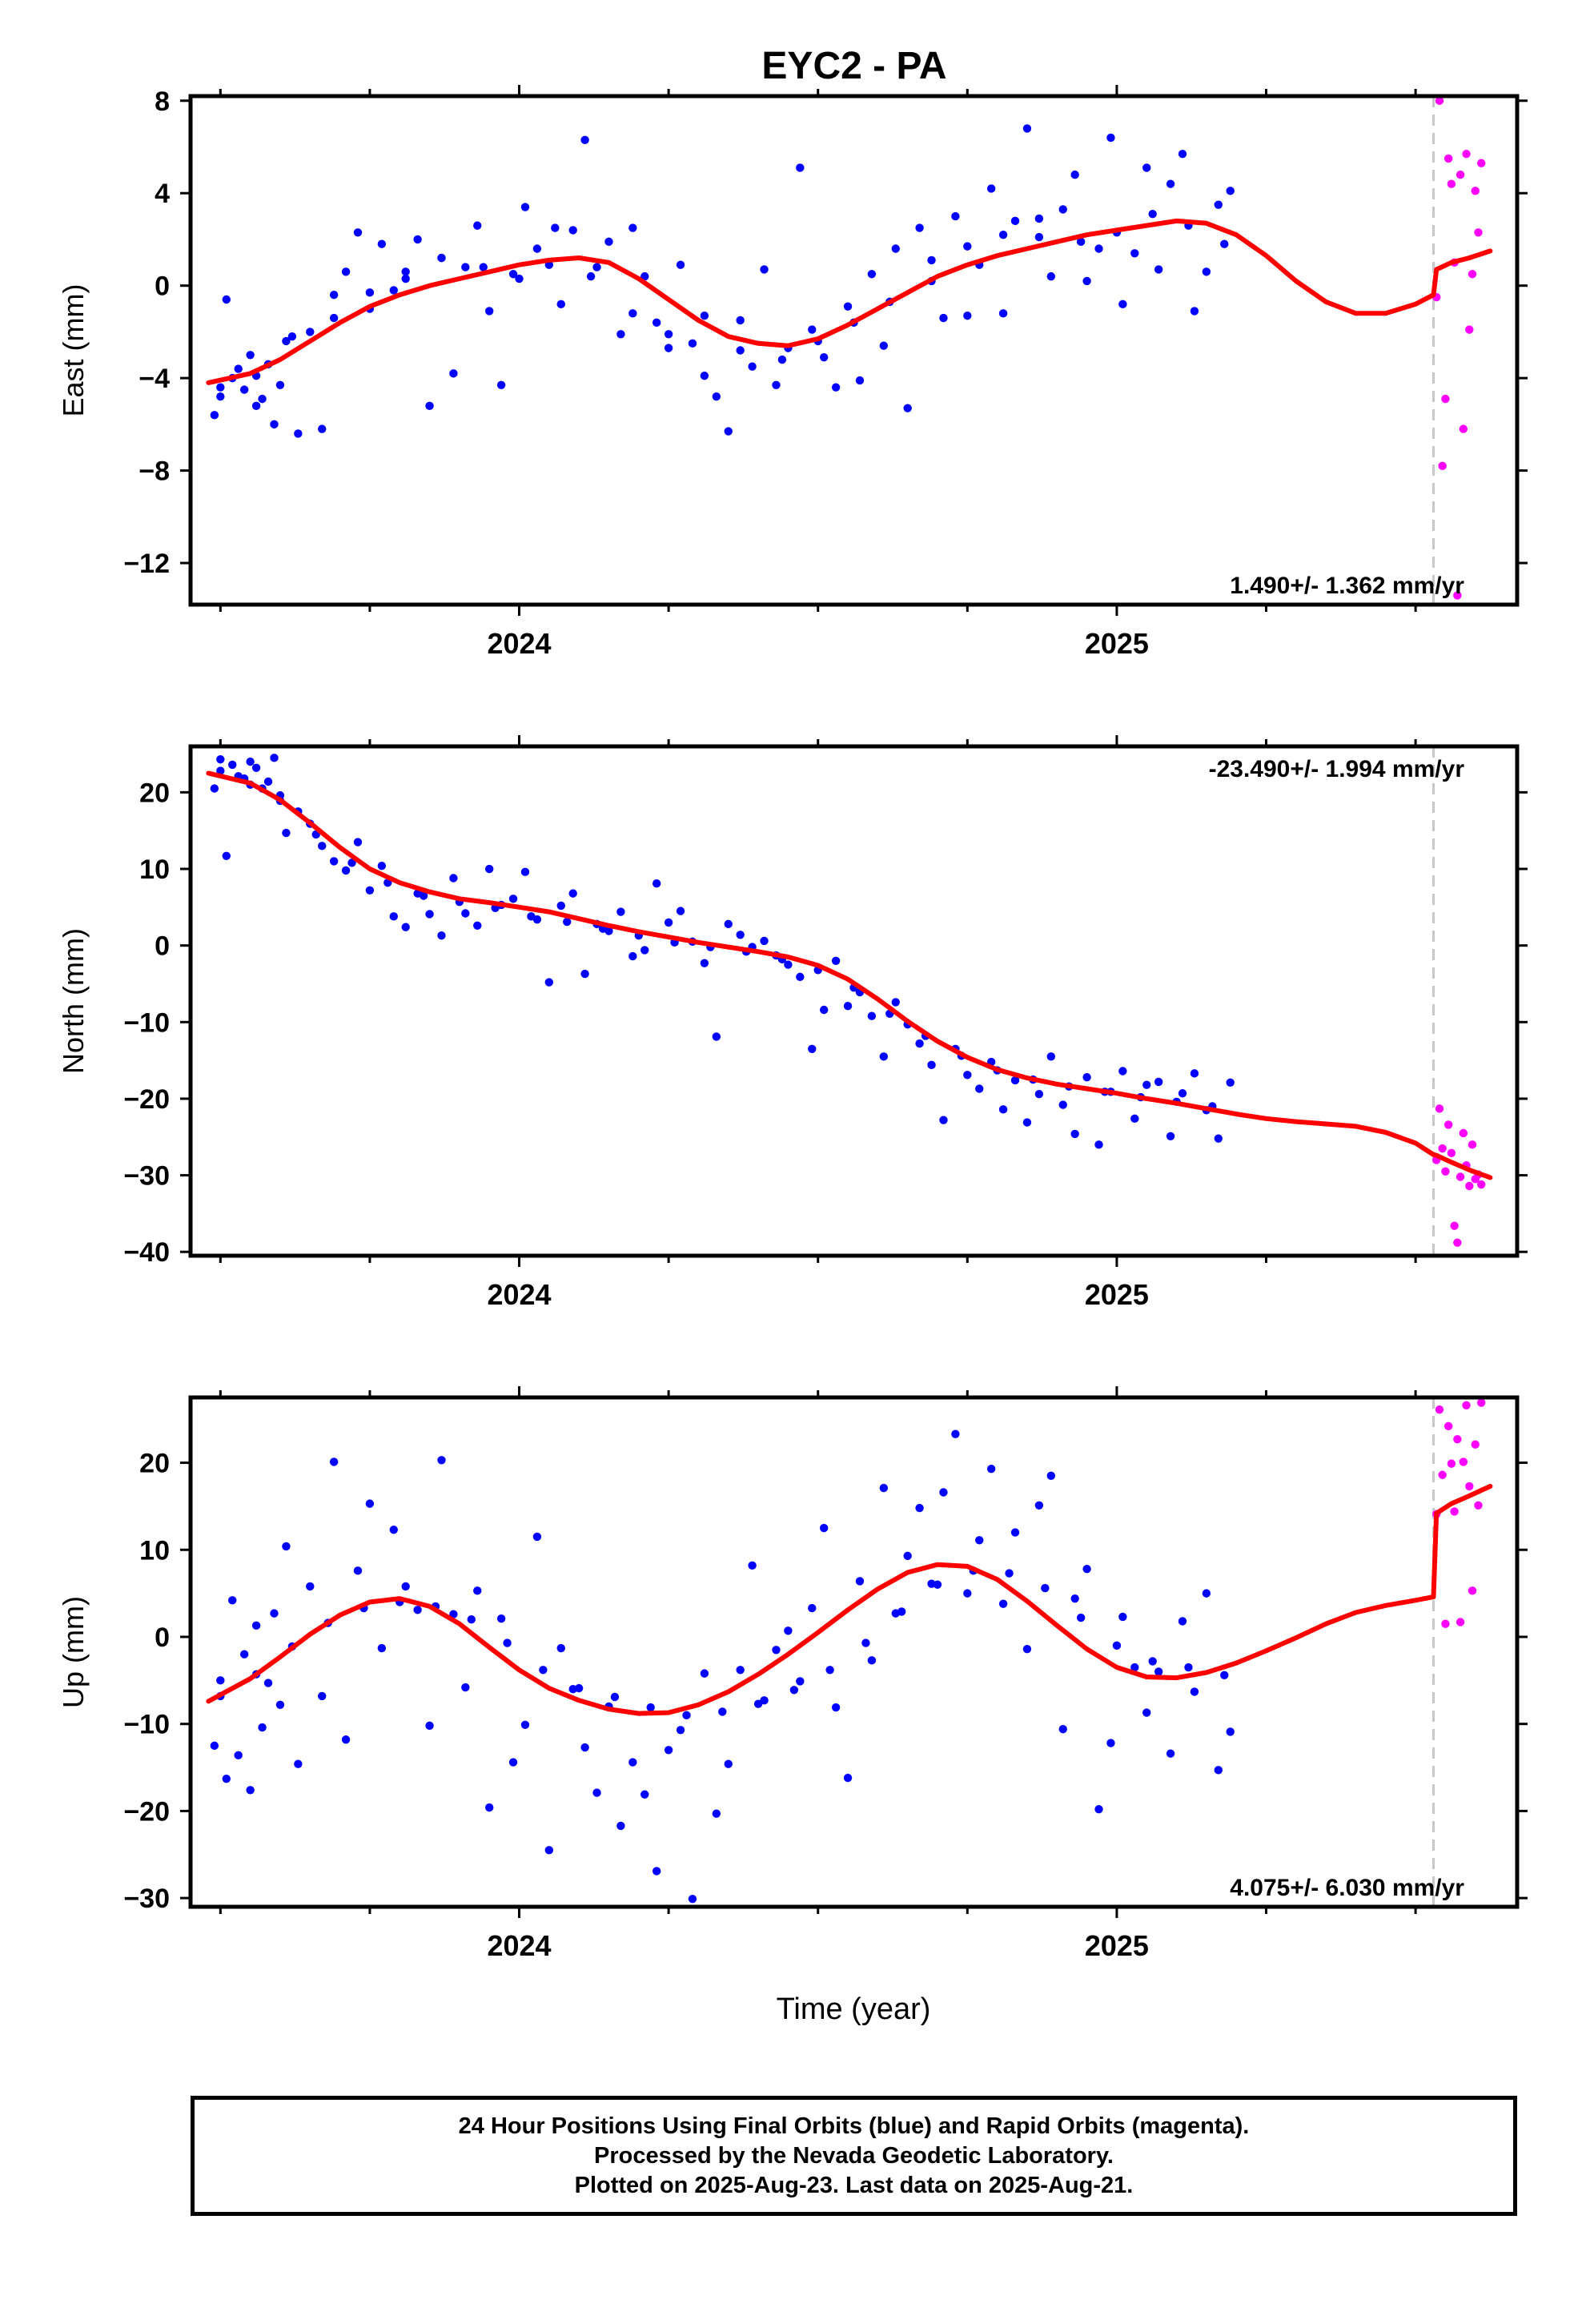  What do you see at coordinates (519, 1294) in the screenshot?
I see `x-tick-label: 2024` at bounding box center [519, 1294].